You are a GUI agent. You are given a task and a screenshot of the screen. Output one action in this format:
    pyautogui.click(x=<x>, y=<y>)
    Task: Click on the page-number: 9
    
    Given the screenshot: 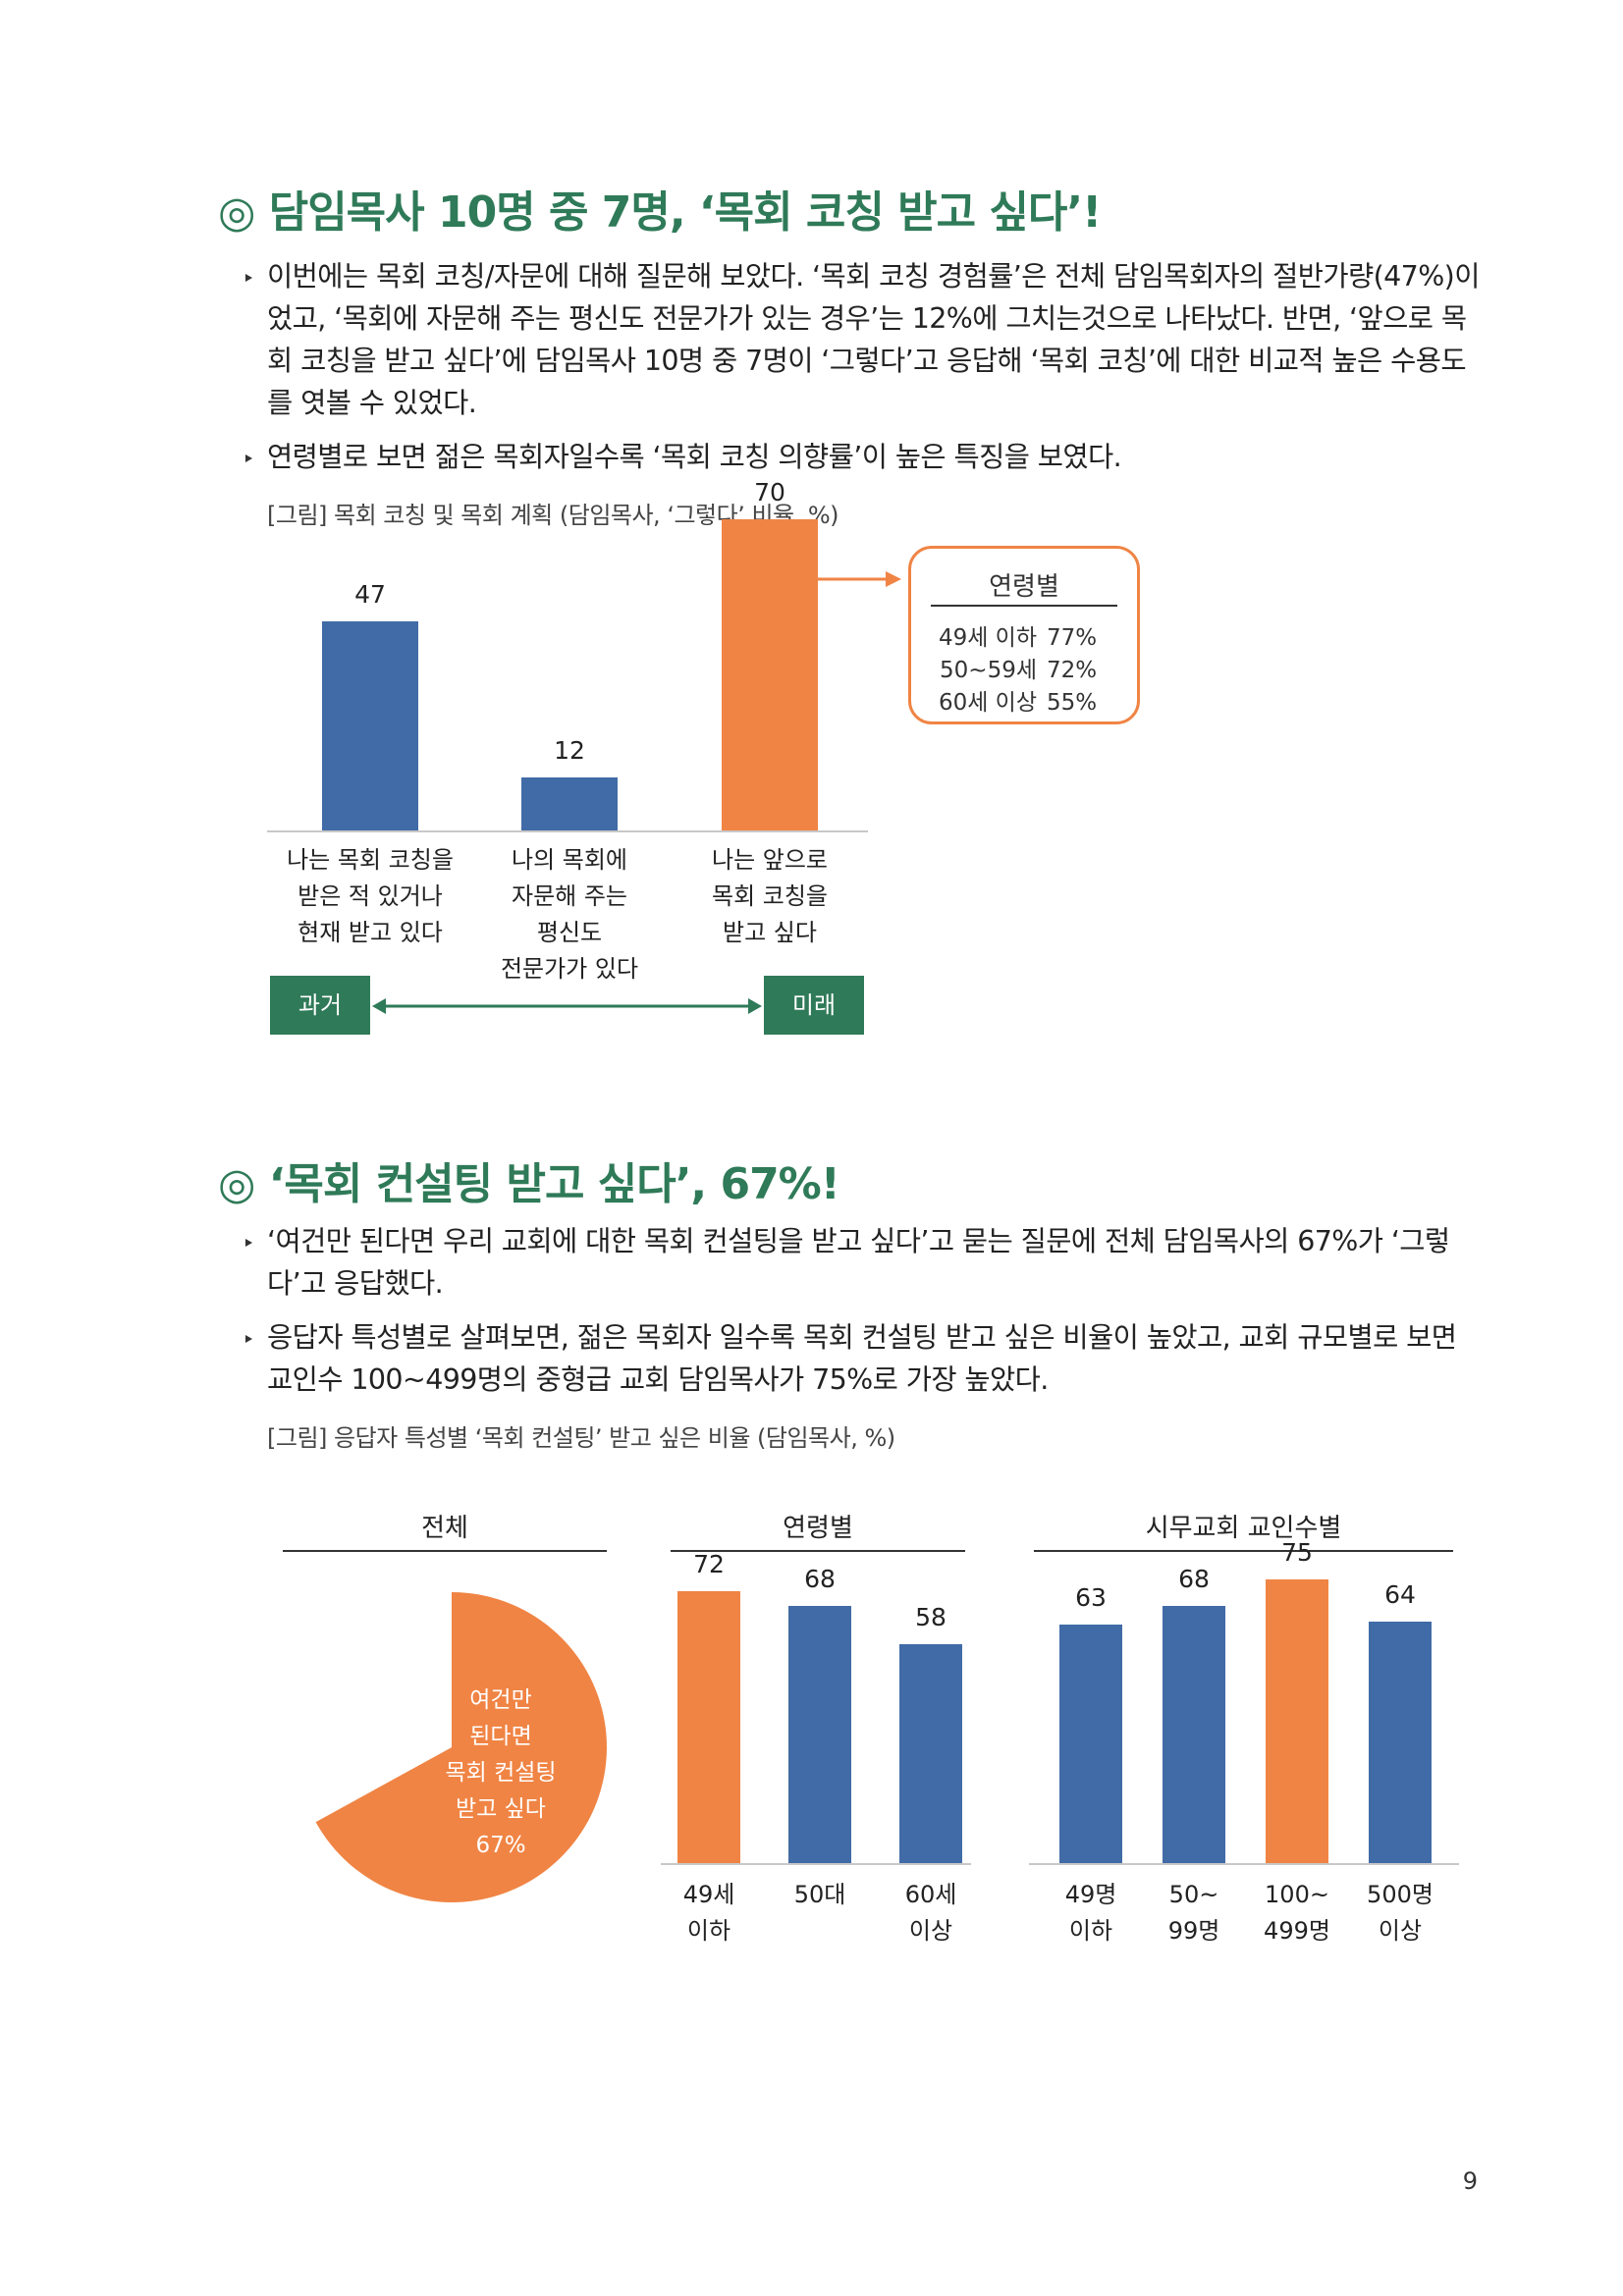 What is the action you would take?
    pyautogui.click(x=1470, y=2181)
    